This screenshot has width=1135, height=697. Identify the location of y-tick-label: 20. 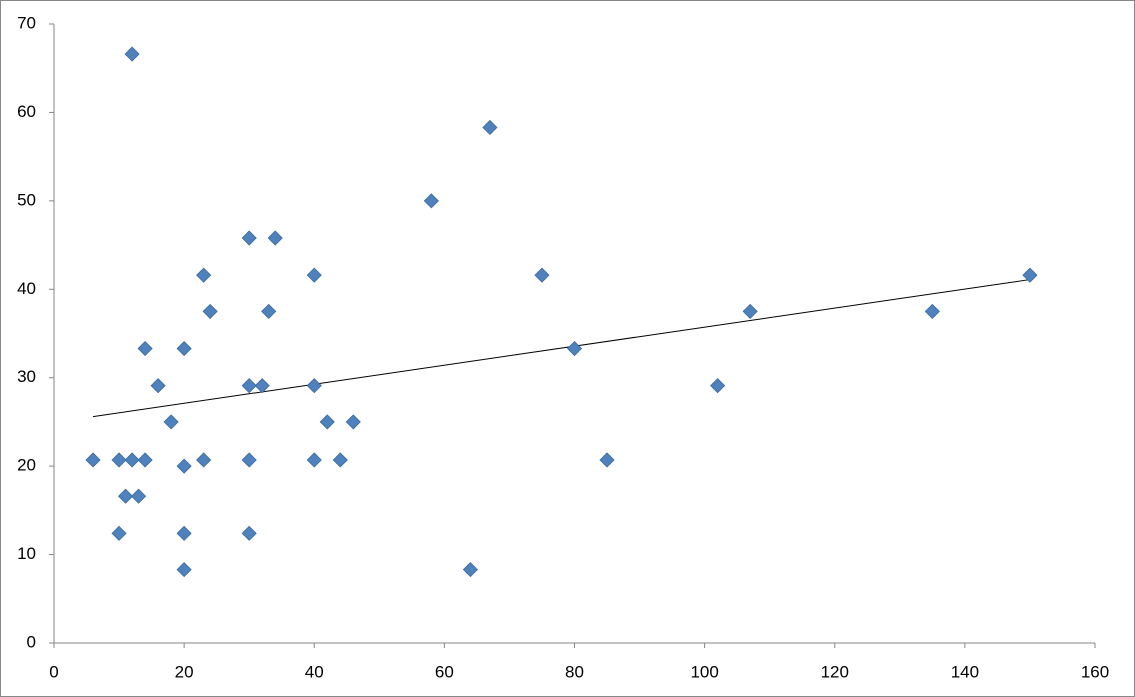
(26, 465).